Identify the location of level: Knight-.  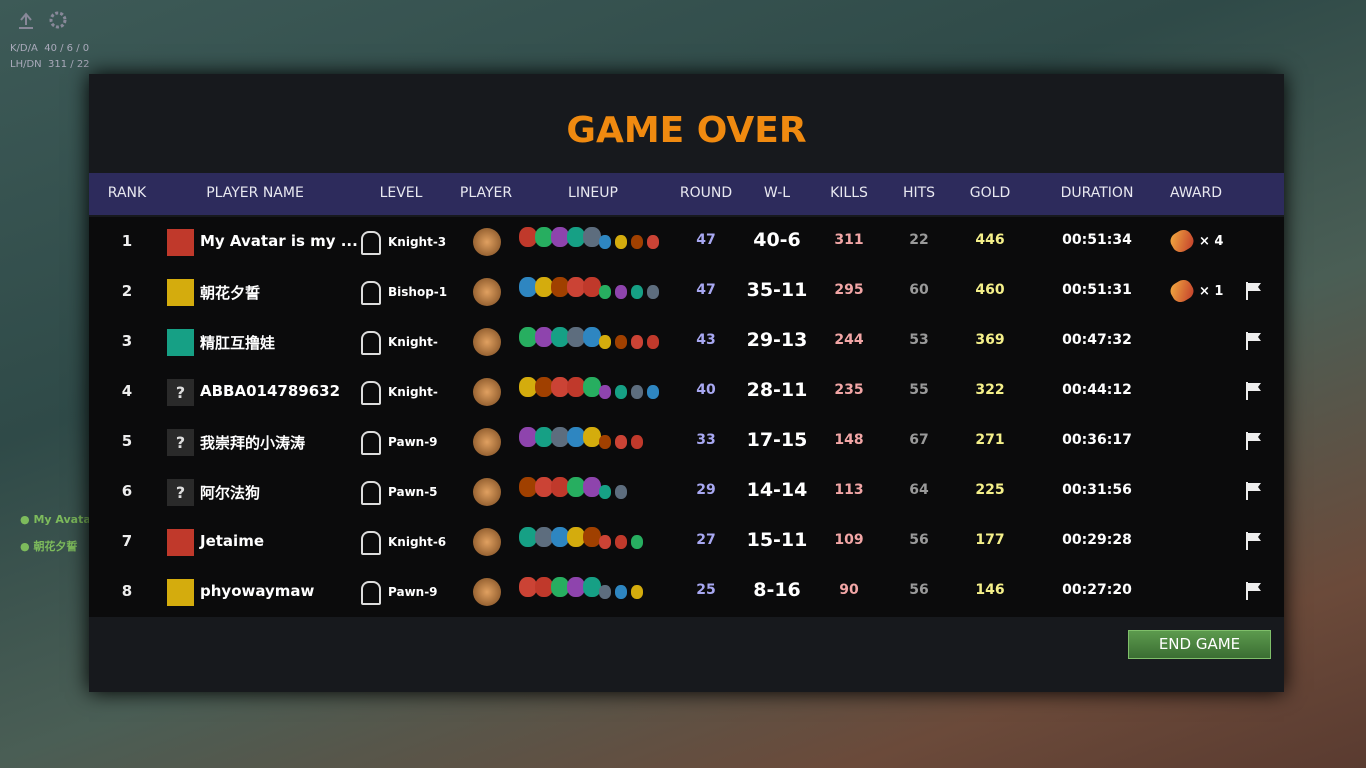
(413, 392).